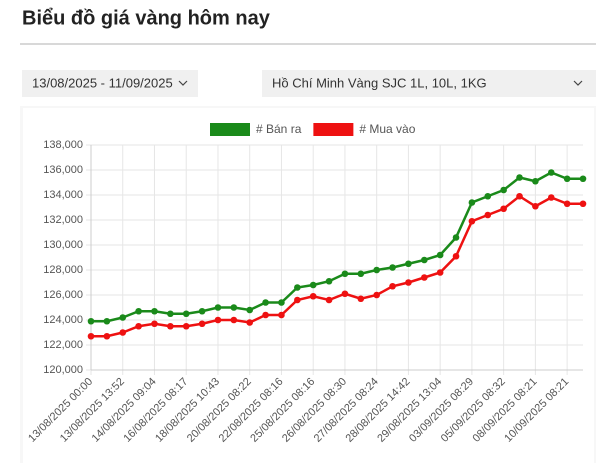 This screenshot has width=598, height=463. I want to click on y-tick-label: 124,000, so click(63, 320).